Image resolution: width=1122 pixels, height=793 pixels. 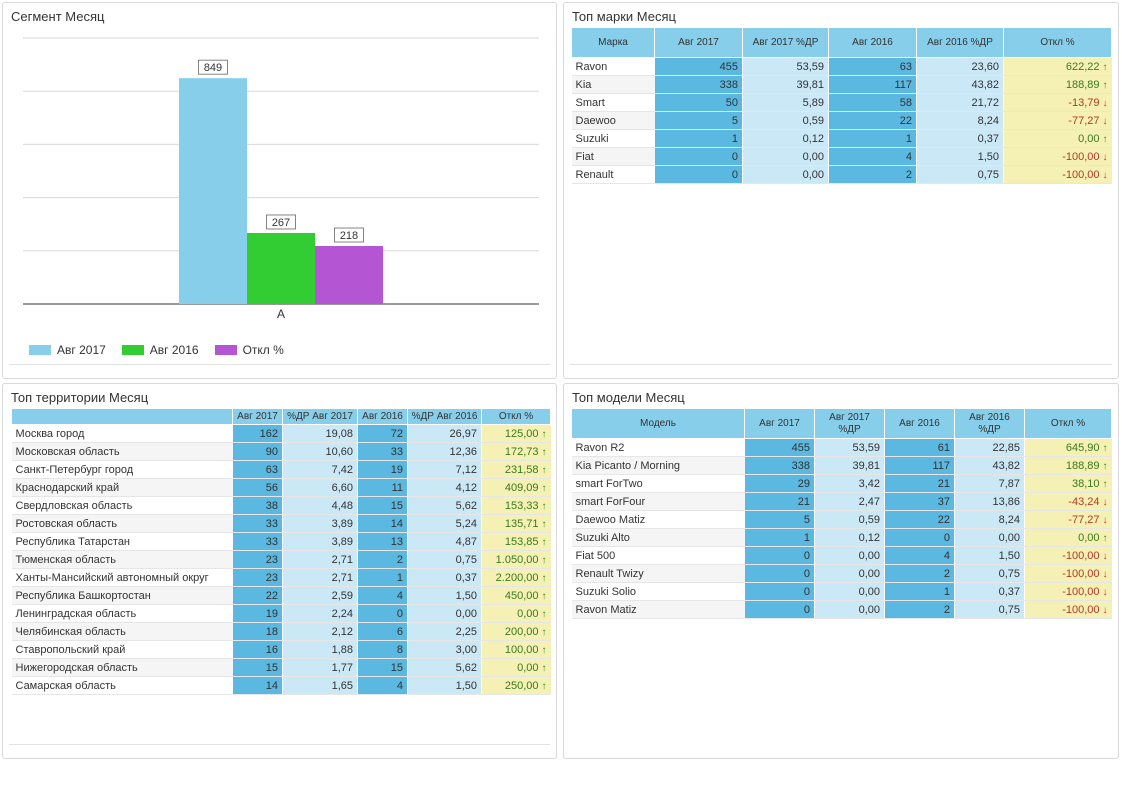 What do you see at coordinates (841, 573) in the screenshot?
I see `table-row: Renault Twizy 0 0,00 2 0,75 -100,00 ↓` at bounding box center [841, 573].